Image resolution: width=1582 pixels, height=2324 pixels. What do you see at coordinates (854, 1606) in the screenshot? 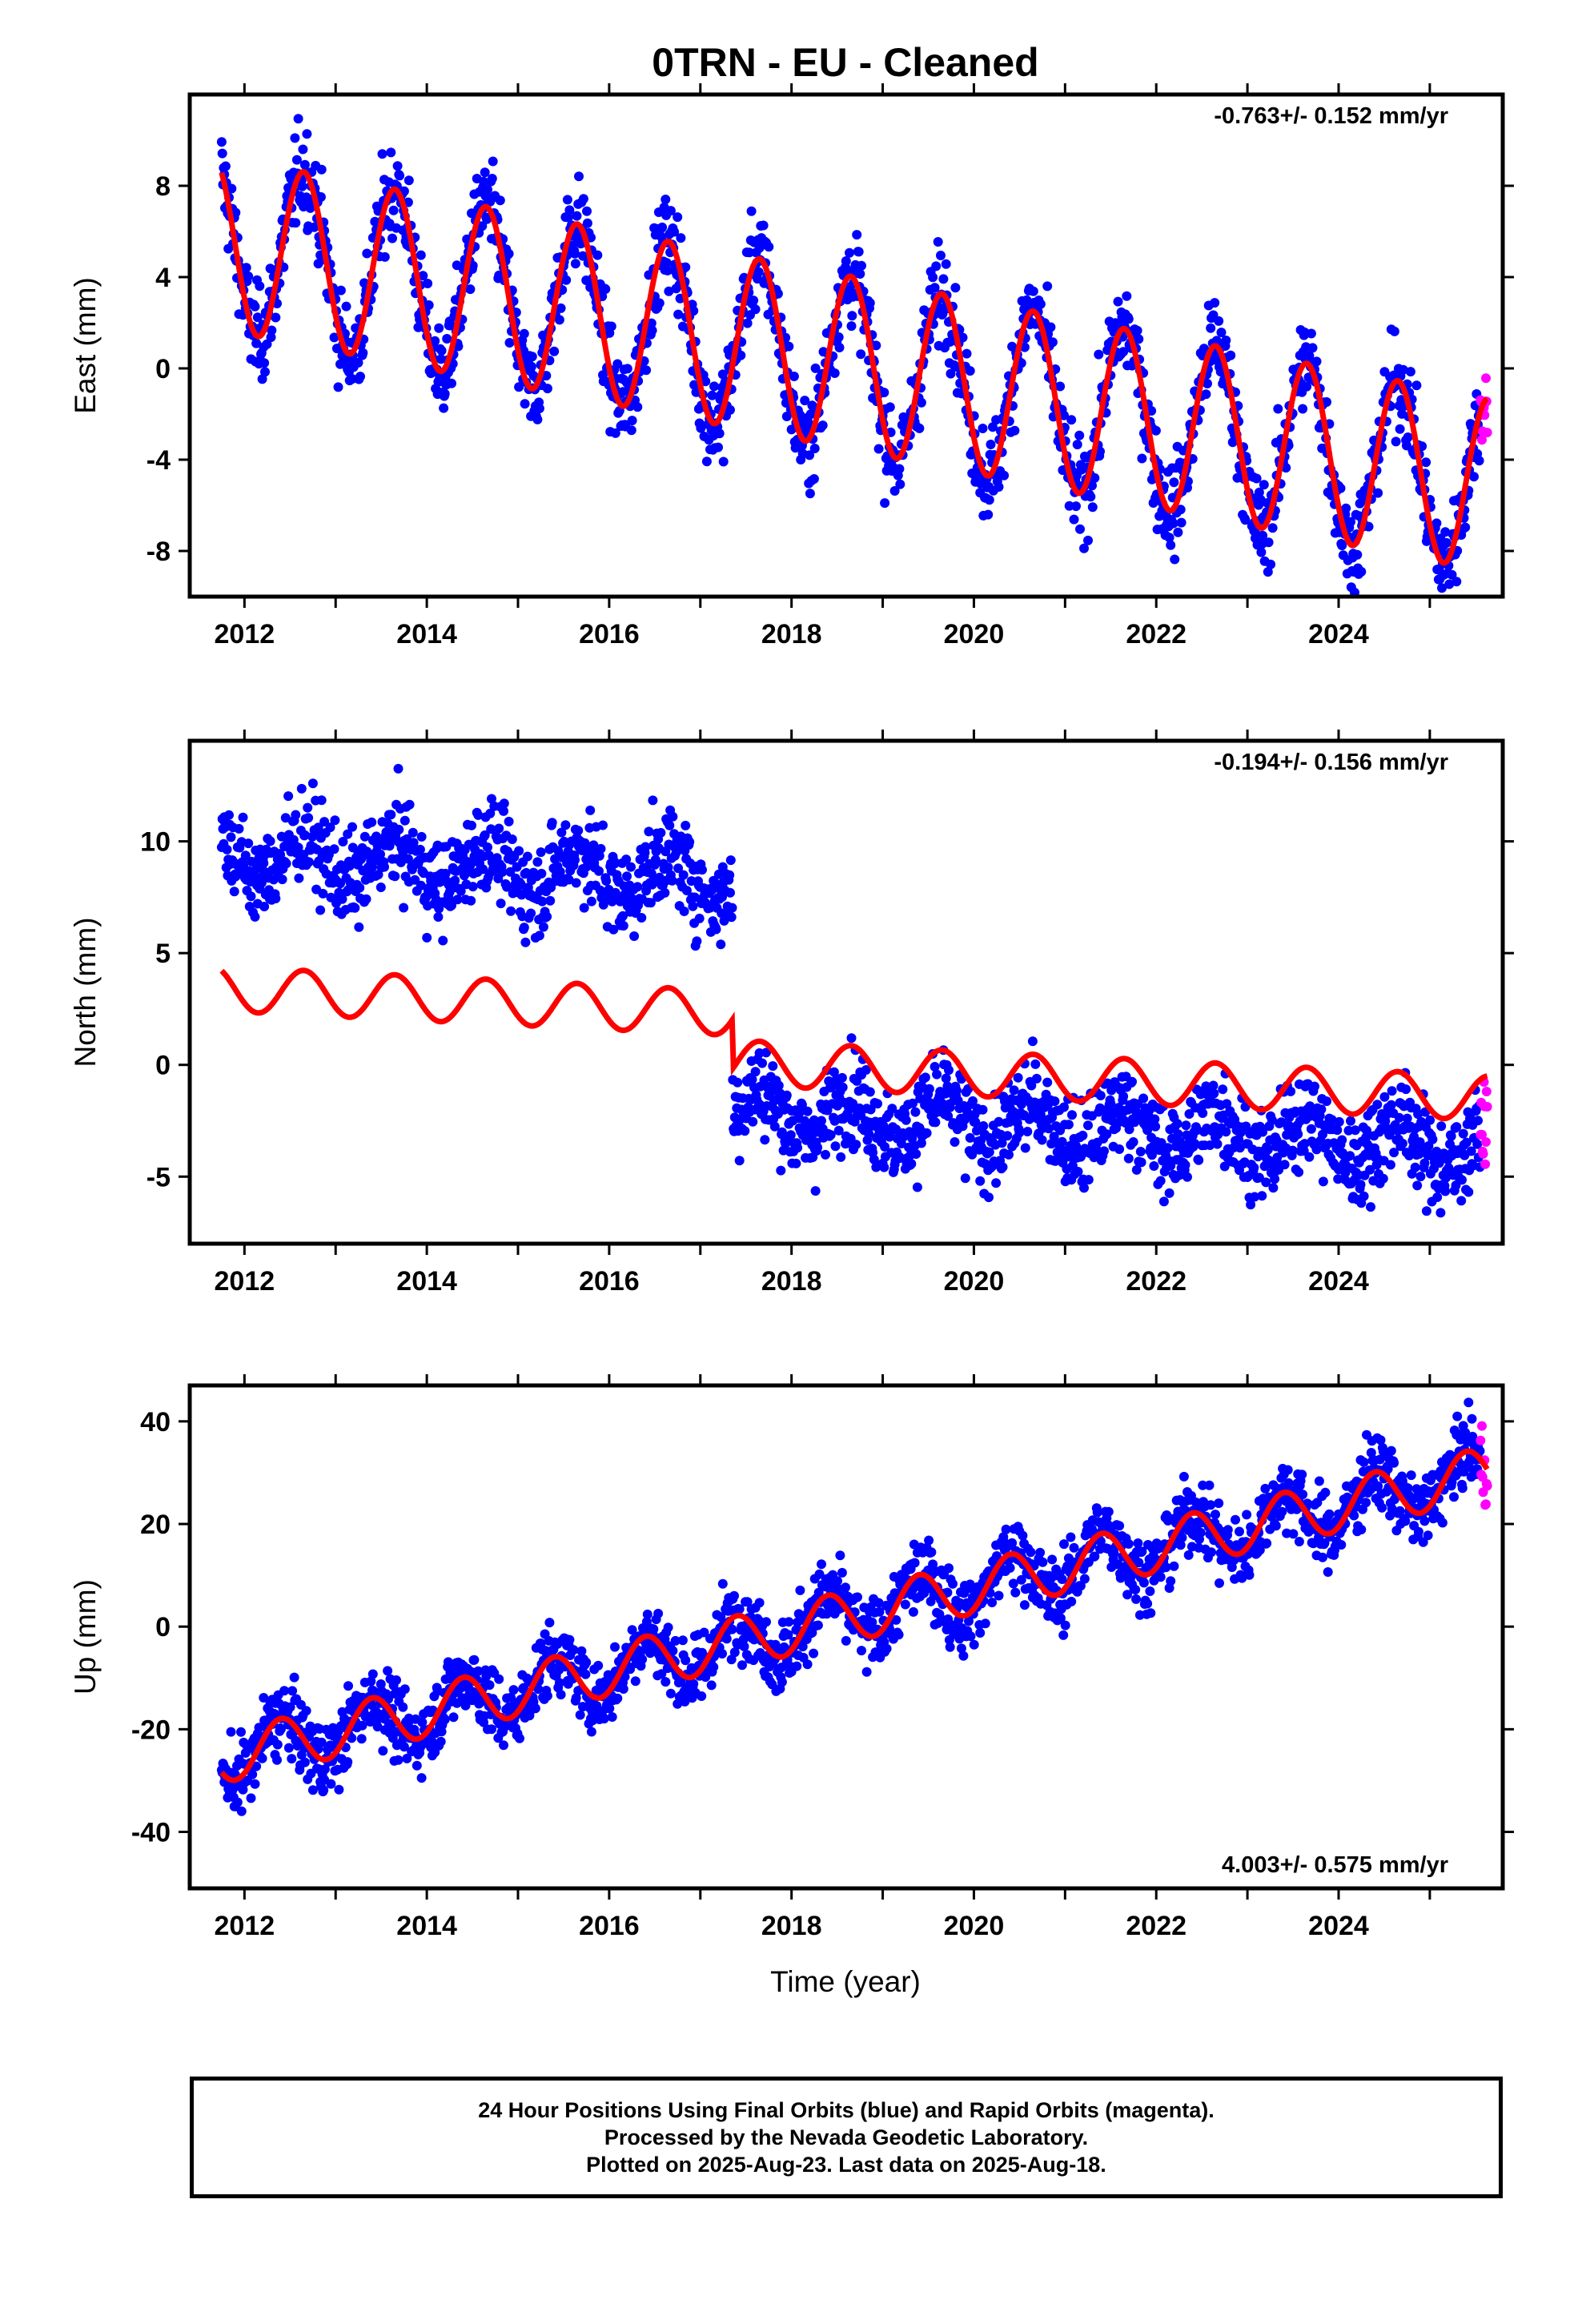
I see `data-points` at bounding box center [854, 1606].